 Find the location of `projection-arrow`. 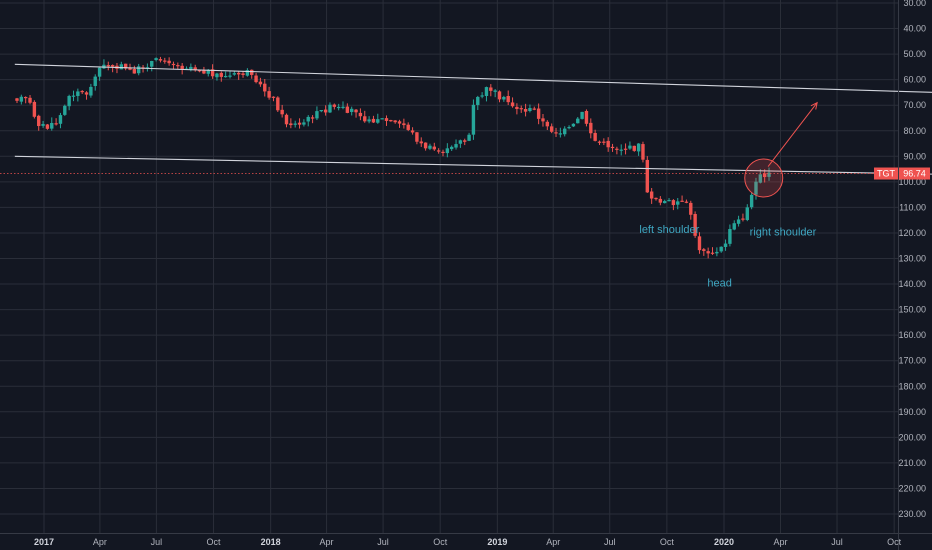

projection-arrow is located at coordinates (792, 134).